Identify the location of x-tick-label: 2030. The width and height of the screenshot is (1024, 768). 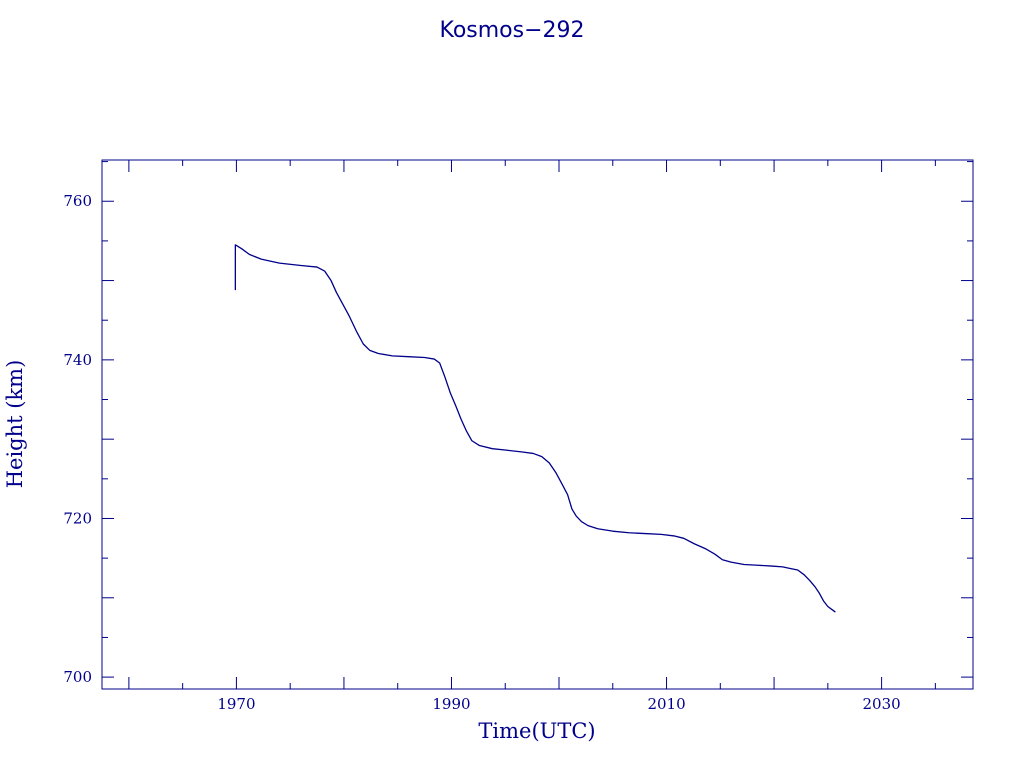
(882, 704).